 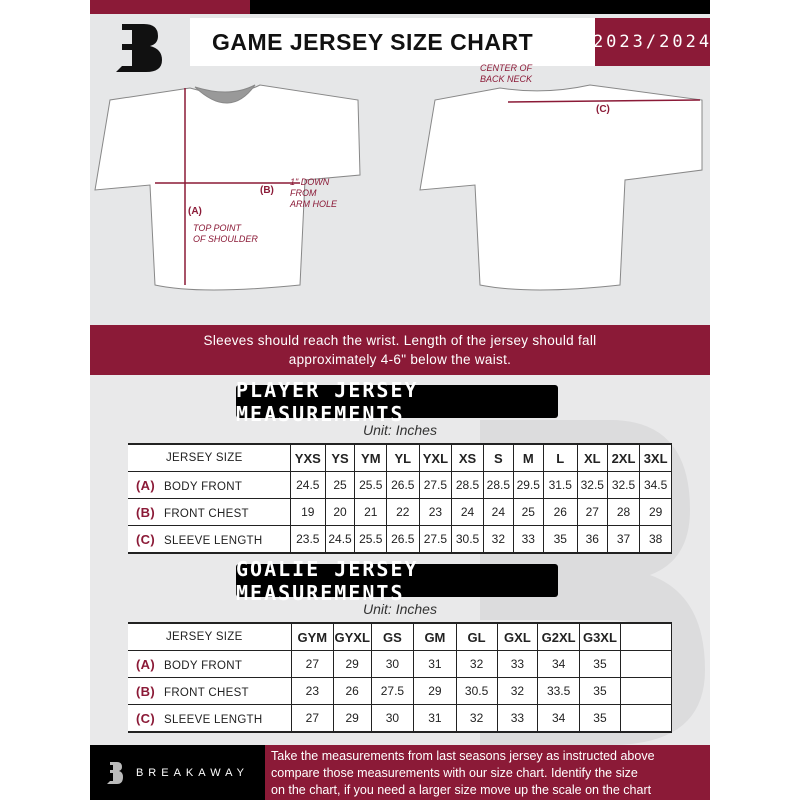 I want to click on table-row: (A) BODY FRONT 27 29 30 31 32 33 34 35, so click(x=400, y=664).